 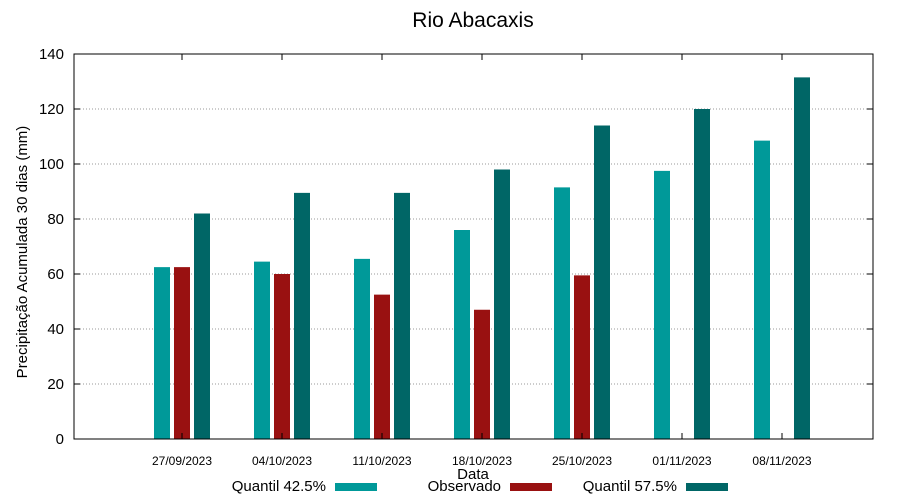 I want to click on legend-label: Quantil 42.5%, so click(x=279, y=486).